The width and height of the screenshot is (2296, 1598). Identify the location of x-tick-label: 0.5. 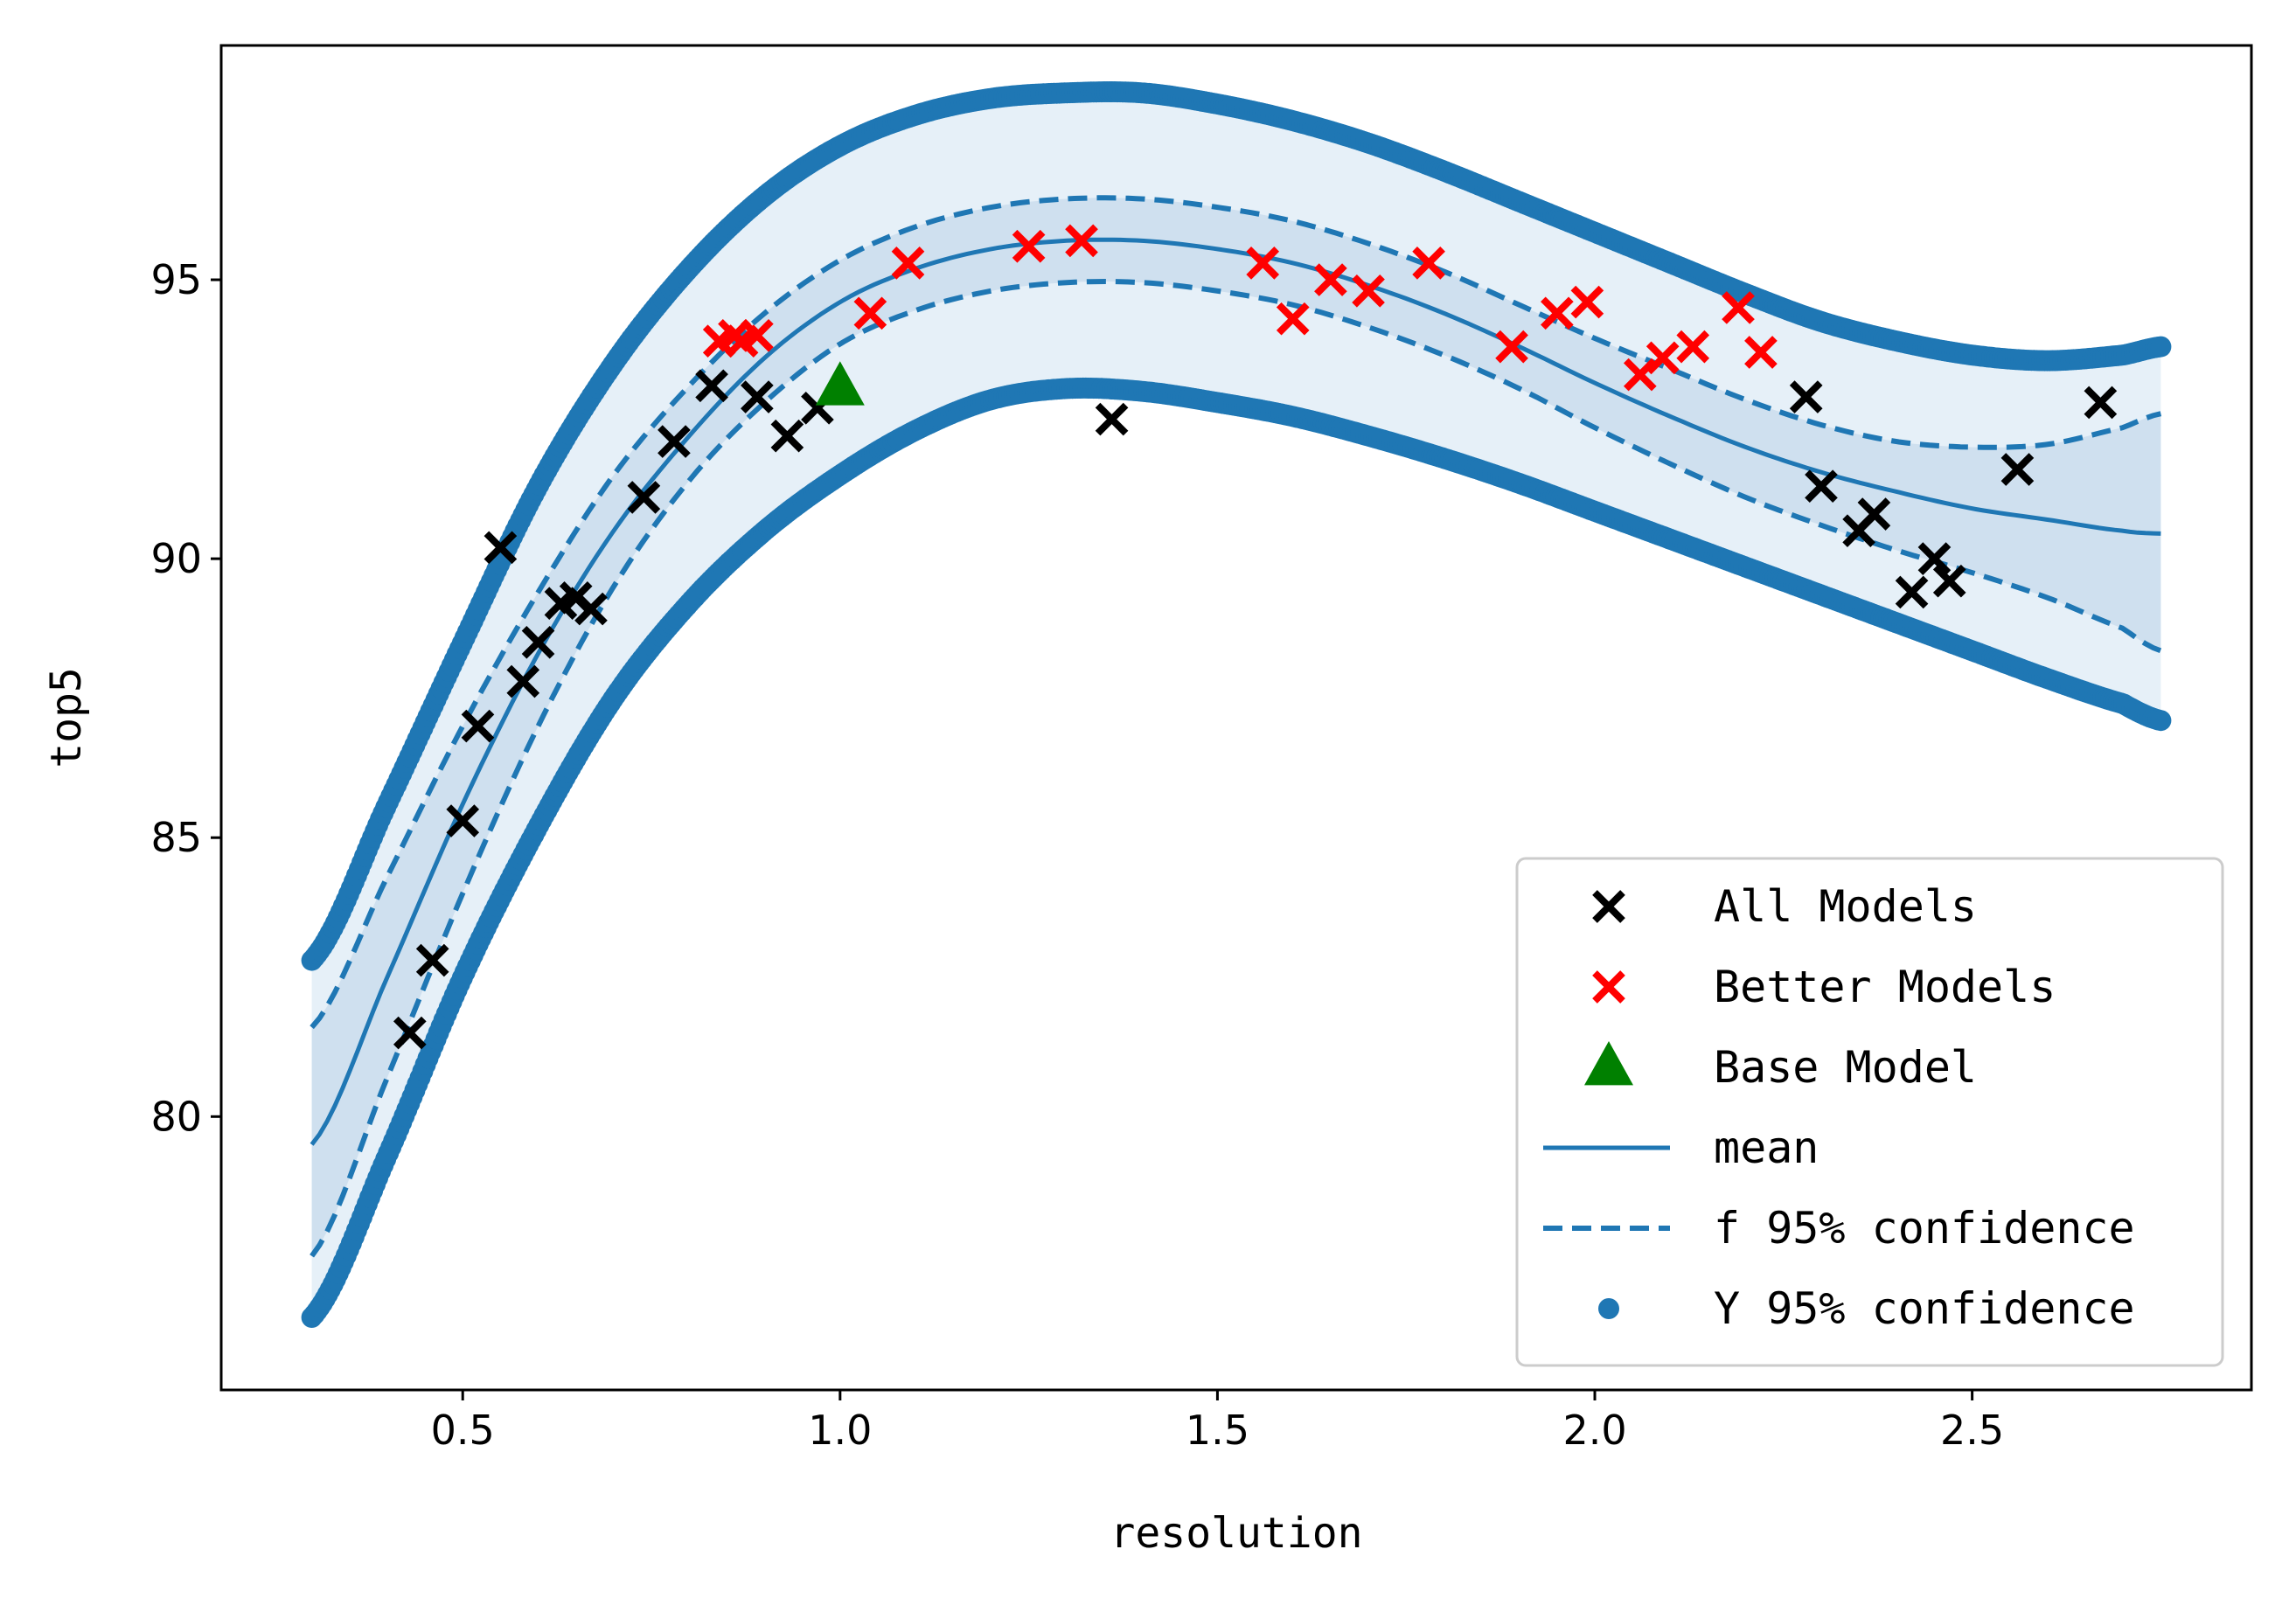
(463, 1430).